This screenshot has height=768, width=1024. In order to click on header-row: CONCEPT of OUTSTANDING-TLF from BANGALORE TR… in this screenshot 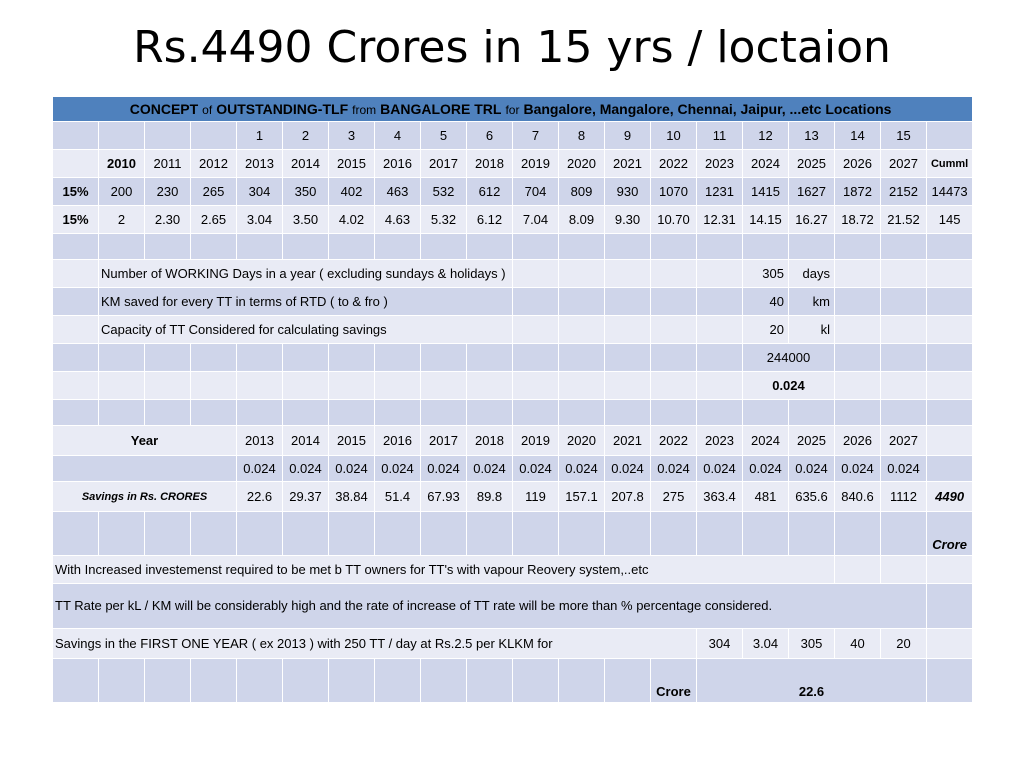, I will do `click(512, 109)`.